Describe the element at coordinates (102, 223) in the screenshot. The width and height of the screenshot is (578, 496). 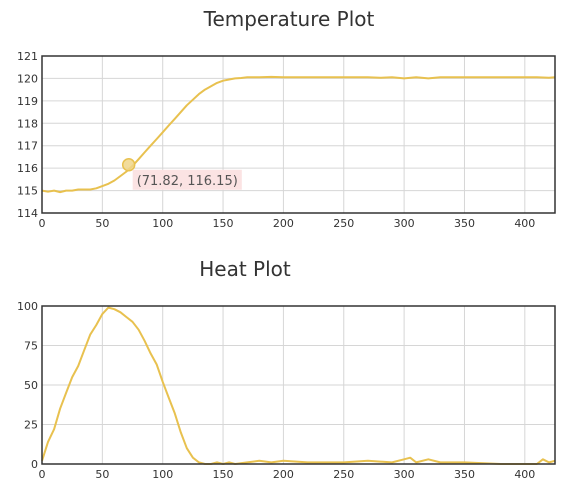
I see `temperature-x-tick-label: 50` at that location.